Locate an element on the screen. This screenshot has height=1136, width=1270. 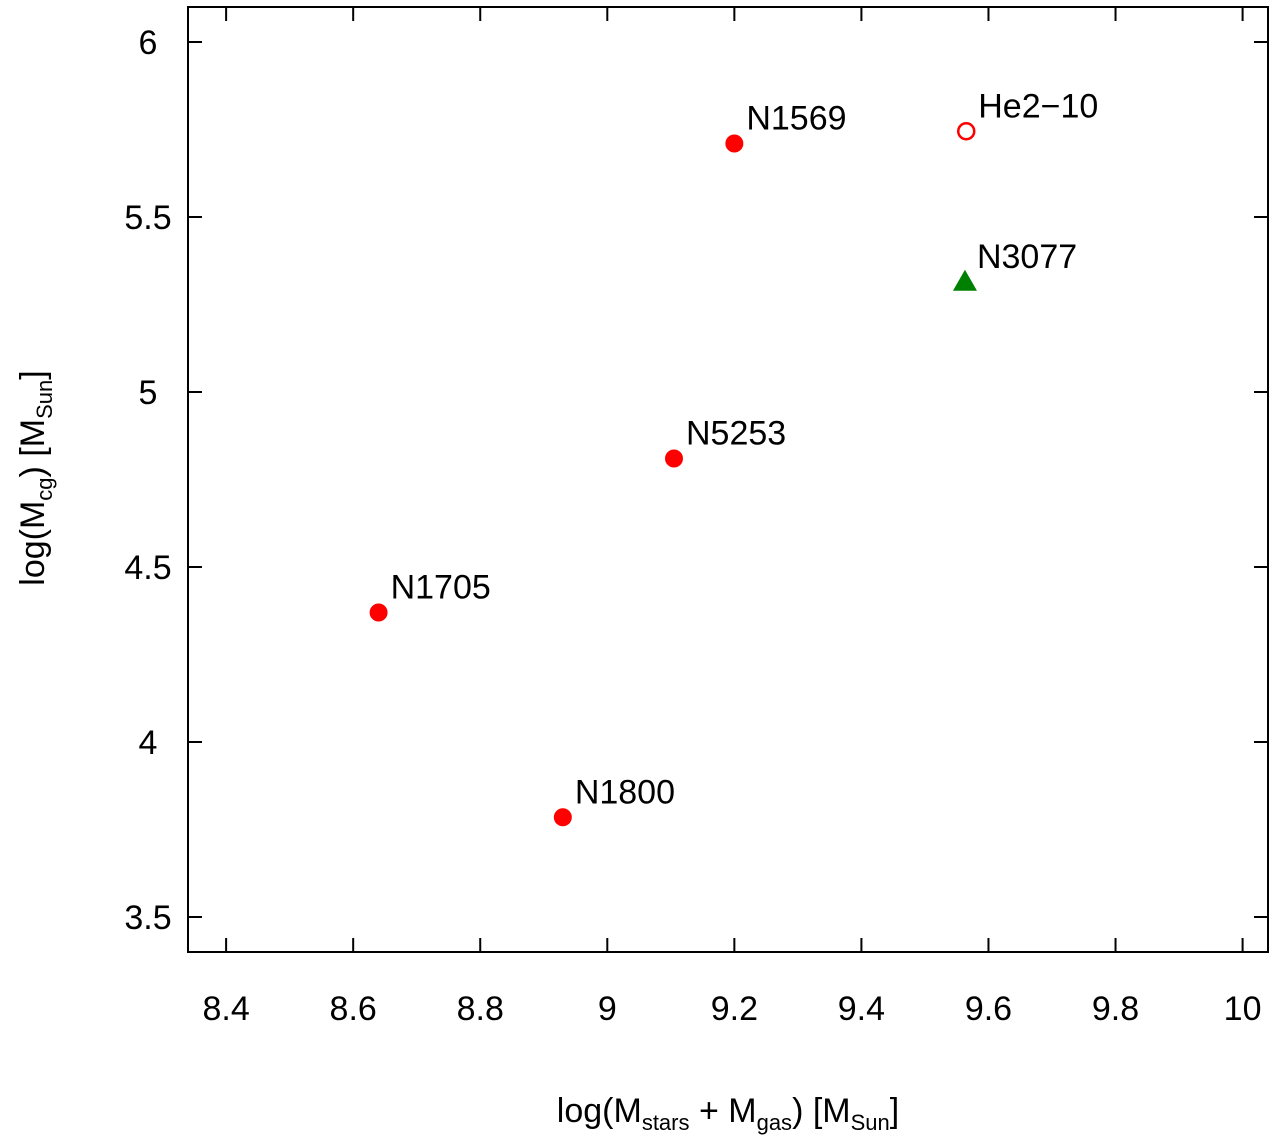
y-tick-label: 4 is located at coordinates (148, 743).